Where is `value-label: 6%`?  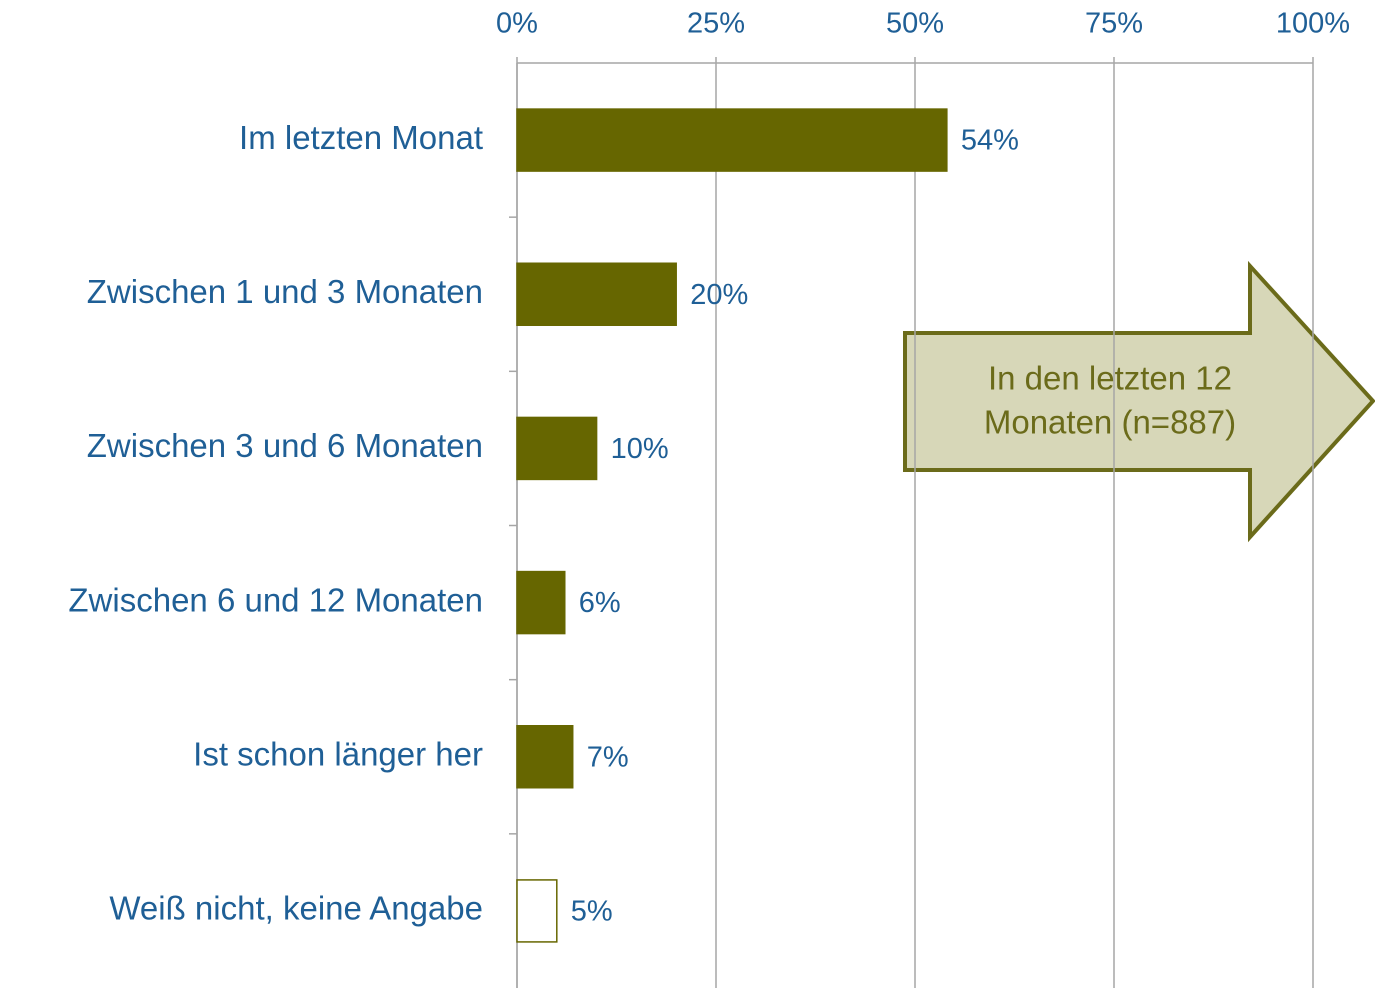 value-label: 6% is located at coordinates (600, 603).